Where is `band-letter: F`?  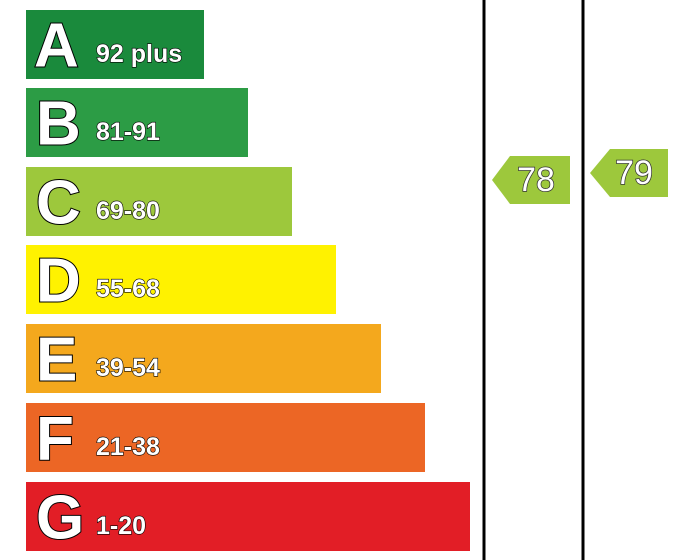 band-letter: F is located at coordinates (55, 439).